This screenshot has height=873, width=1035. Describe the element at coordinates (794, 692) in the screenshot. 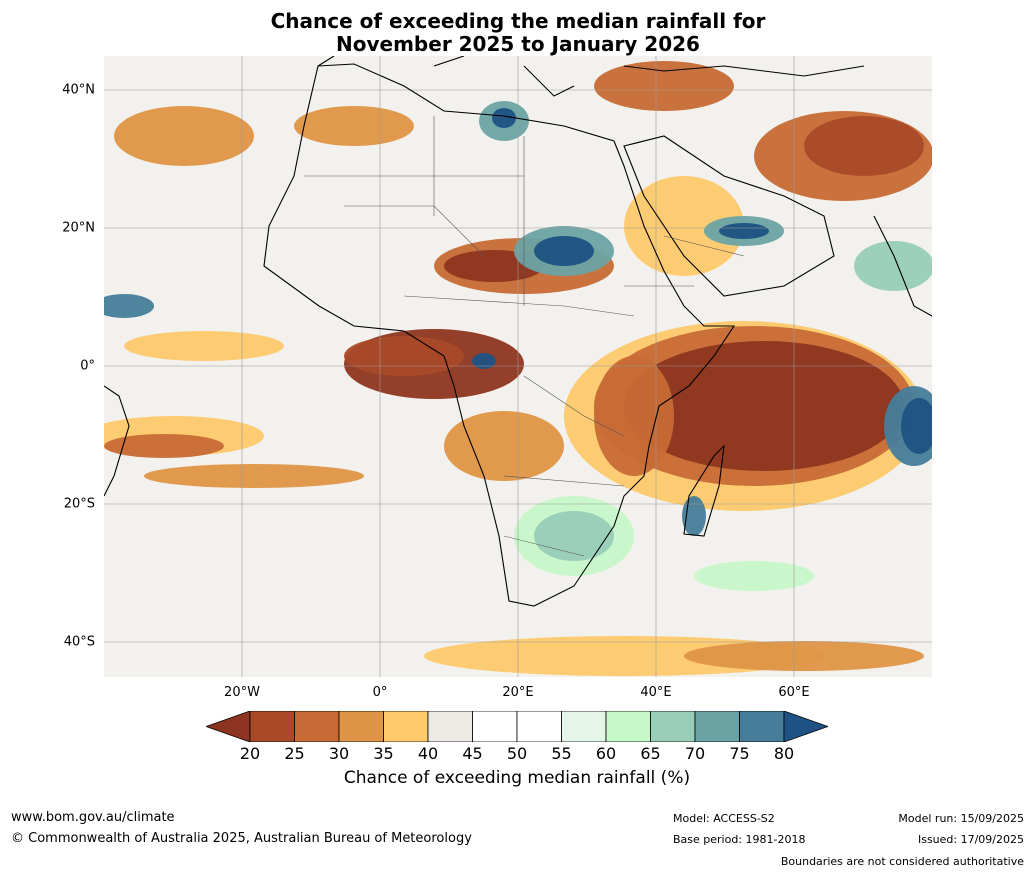

I see `lon-tick-label: 60°E` at that location.